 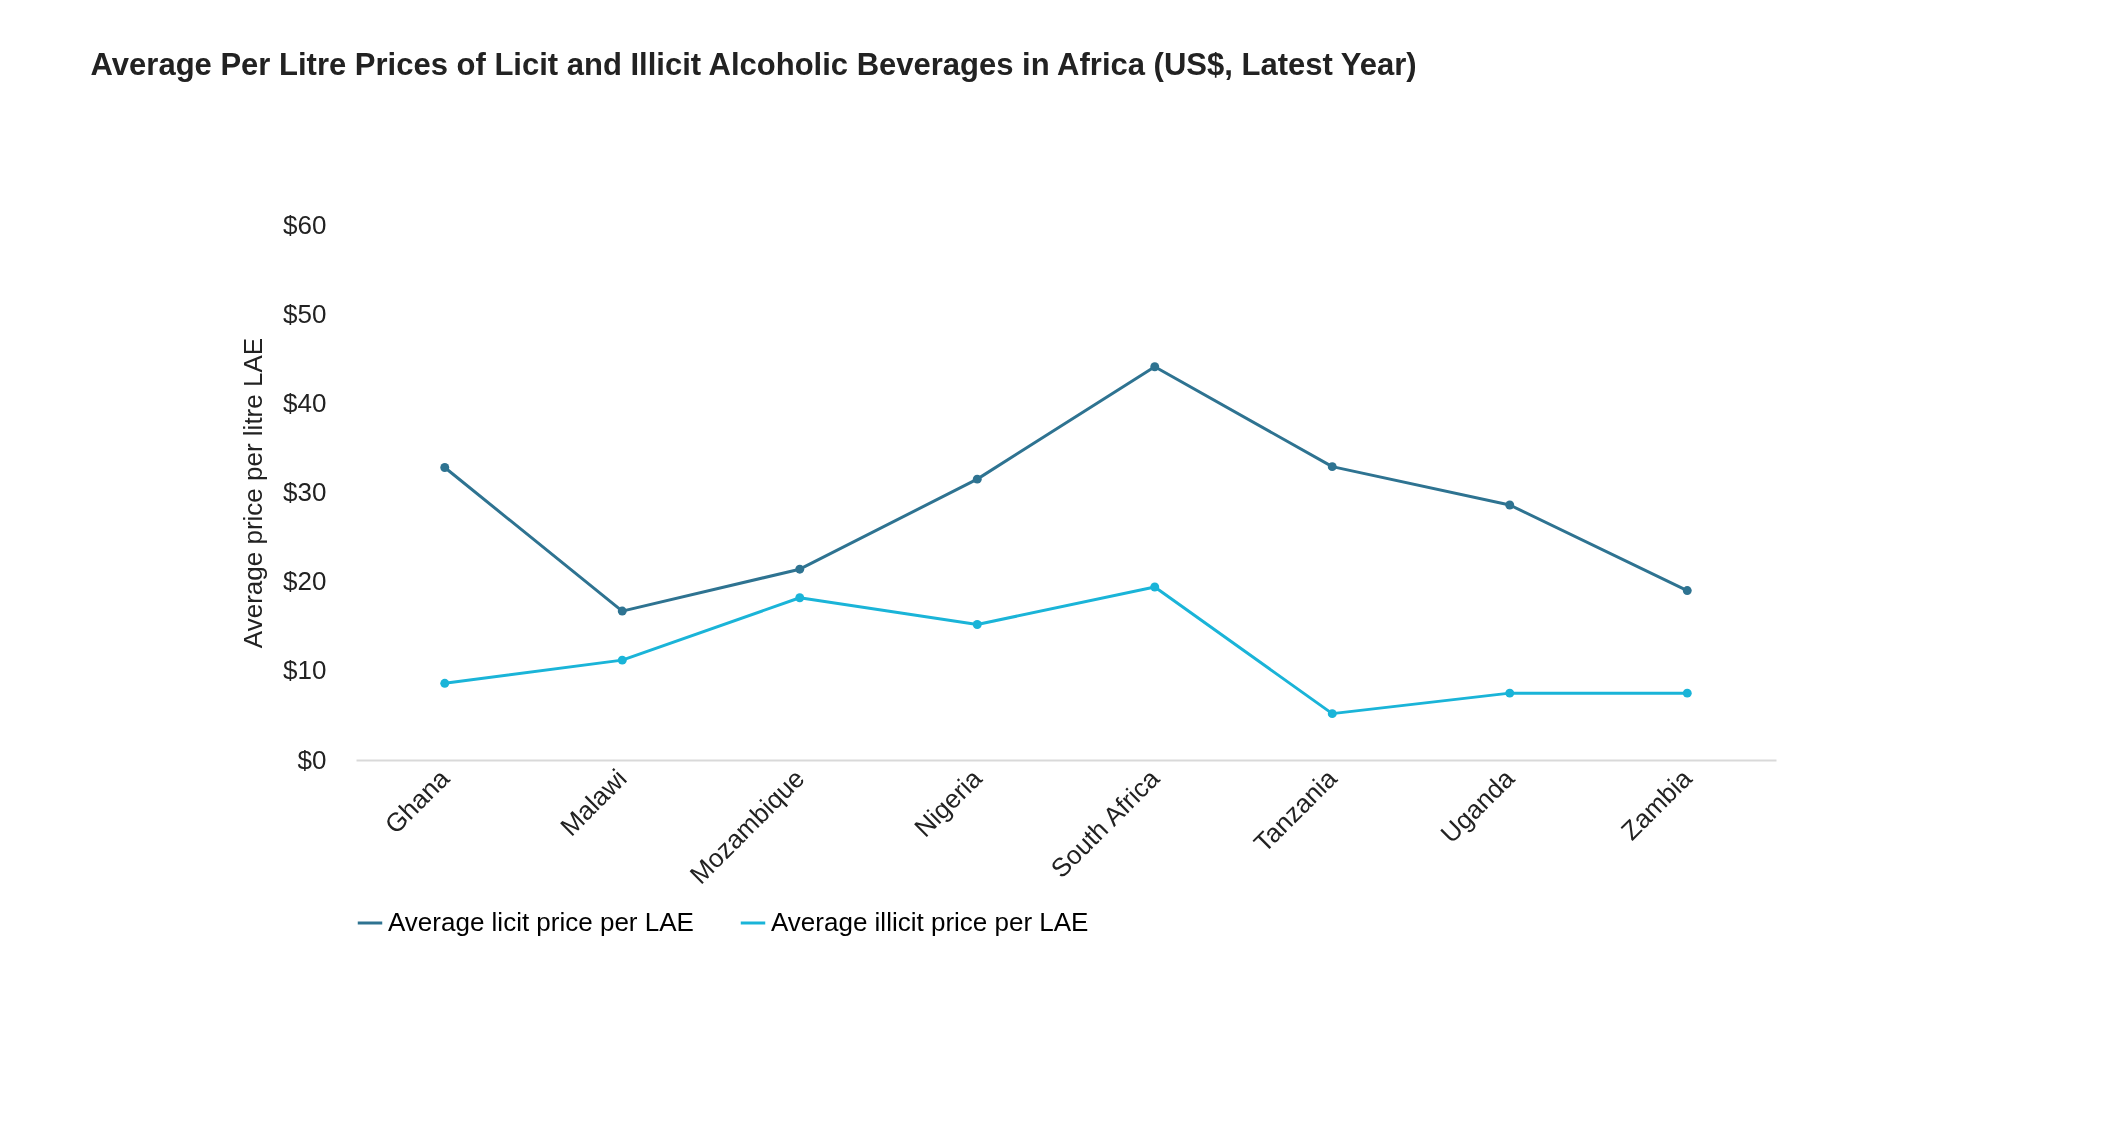 What do you see at coordinates (305, 313) in the screenshot?
I see `y-tick-label: $50` at bounding box center [305, 313].